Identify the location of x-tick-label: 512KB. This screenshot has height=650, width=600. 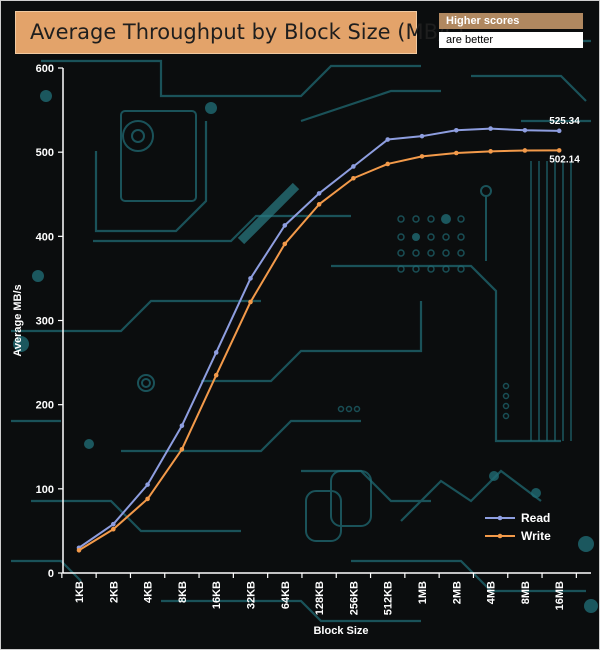
(389, 598).